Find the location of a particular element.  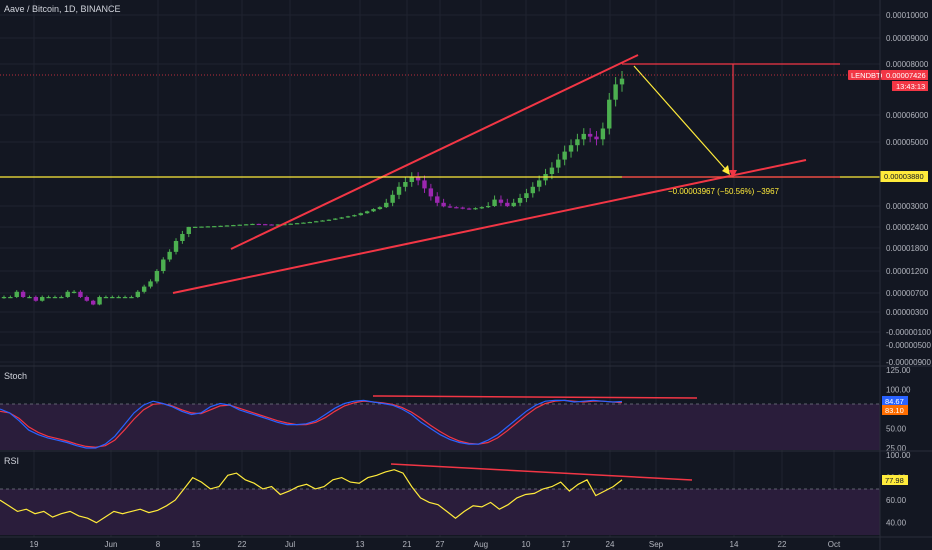

time-tick-label: 8 is located at coordinates (158, 544).